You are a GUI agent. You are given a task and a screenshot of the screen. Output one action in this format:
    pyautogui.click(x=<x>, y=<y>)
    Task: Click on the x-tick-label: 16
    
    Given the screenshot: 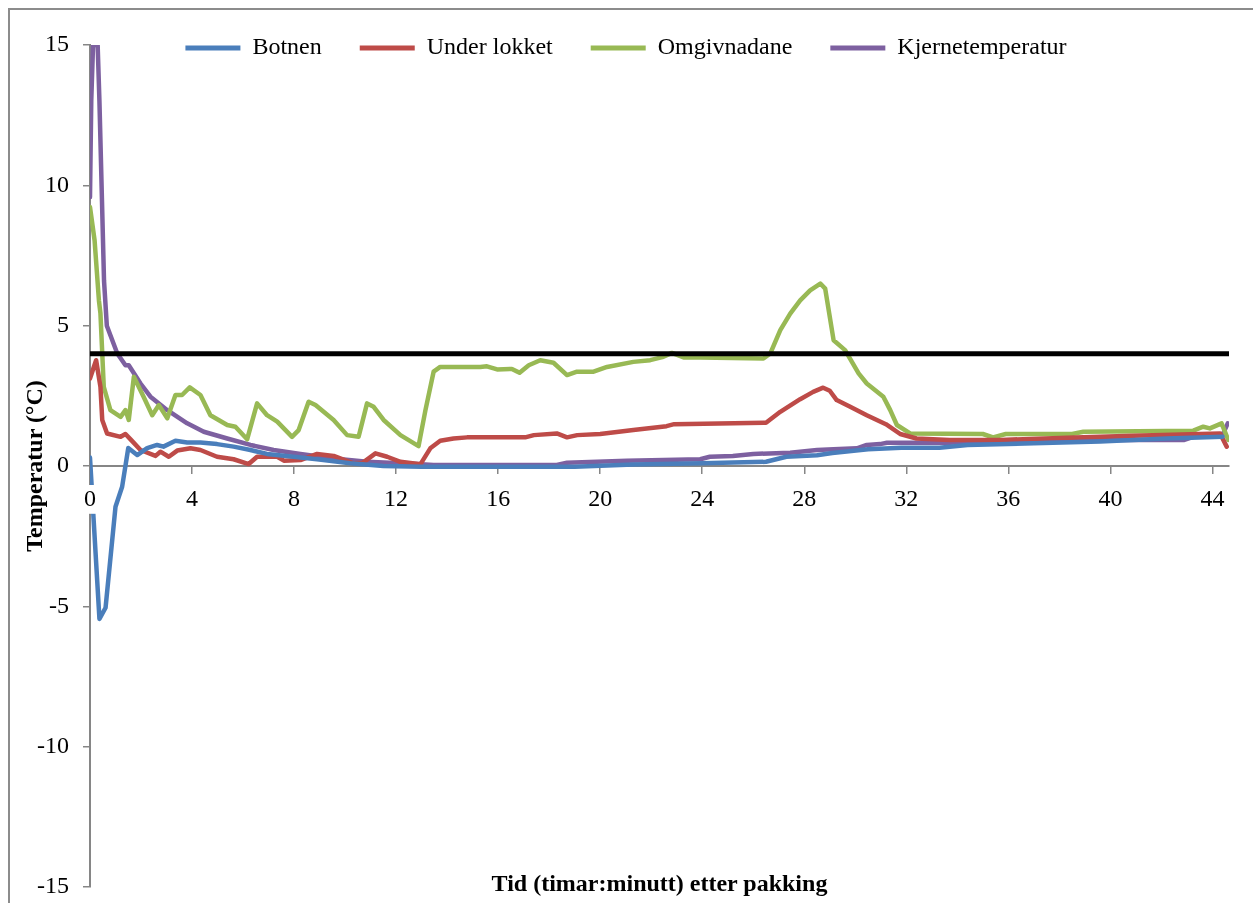 What is the action you would take?
    pyautogui.click(x=498, y=497)
    